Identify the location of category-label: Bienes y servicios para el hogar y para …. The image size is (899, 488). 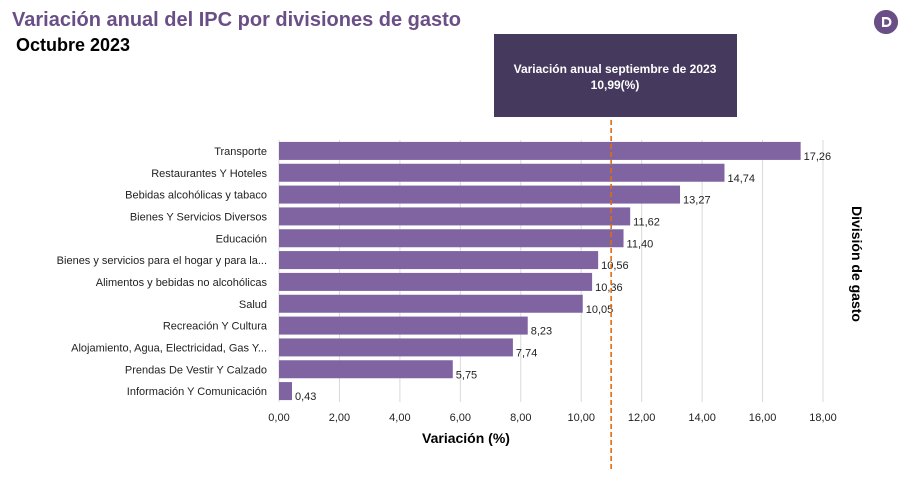
(162, 261).